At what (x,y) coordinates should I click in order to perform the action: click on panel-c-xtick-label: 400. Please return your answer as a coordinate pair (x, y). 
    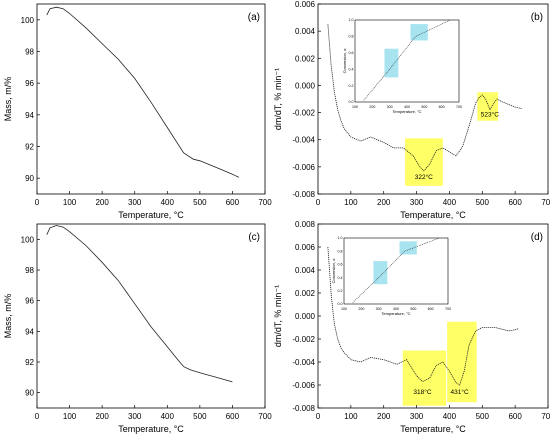
    Looking at the image, I should click on (168, 416).